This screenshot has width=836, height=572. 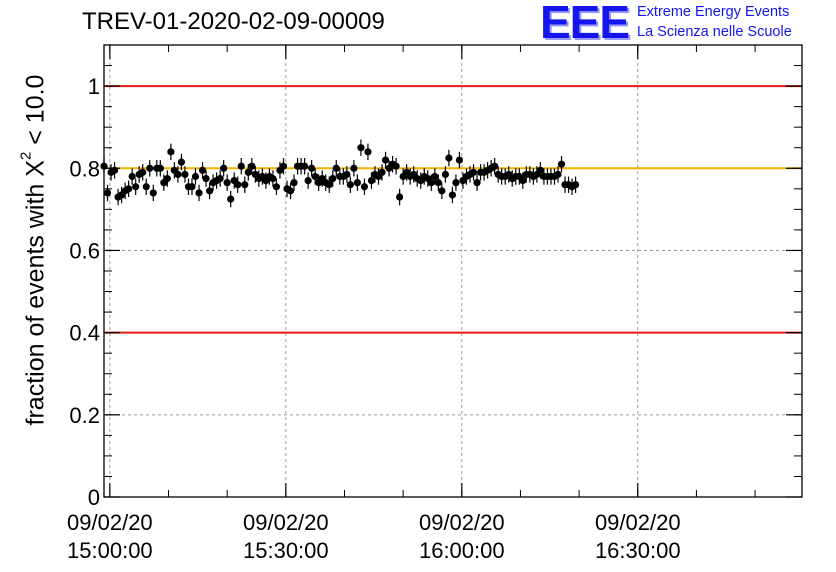 What do you see at coordinates (35, 301) in the screenshot?
I see `y-axis-label-prefix: fraction of events with` at bounding box center [35, 301].